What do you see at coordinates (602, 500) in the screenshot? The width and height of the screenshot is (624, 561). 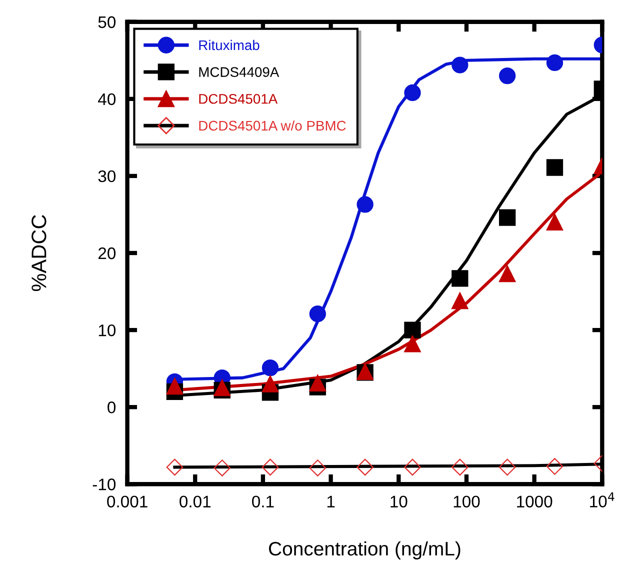 I see `x-tick-label: 10$^{4}$` at bounding box center [602, 500].